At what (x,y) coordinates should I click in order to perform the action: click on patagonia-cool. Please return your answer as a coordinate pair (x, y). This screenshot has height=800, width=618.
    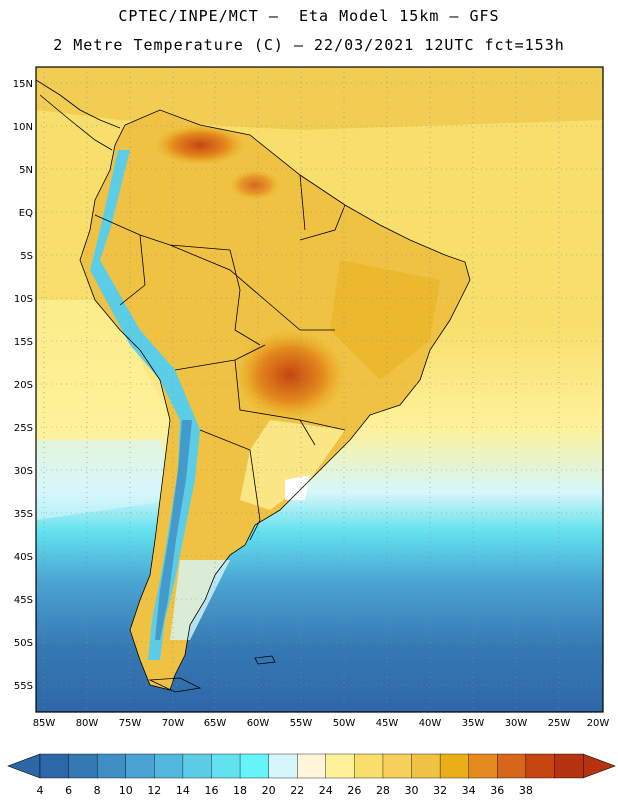
    Looking at the image, I should click on (200, 600).